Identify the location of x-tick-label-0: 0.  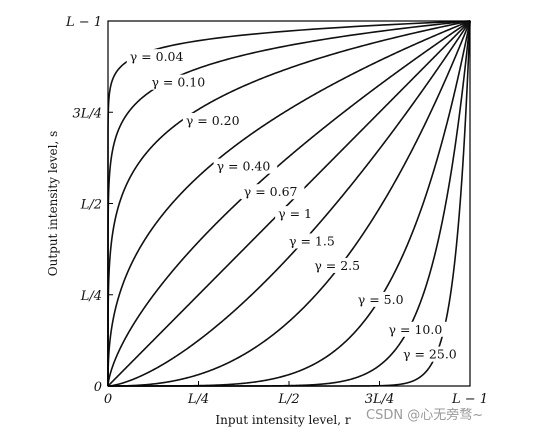
(108, 399).